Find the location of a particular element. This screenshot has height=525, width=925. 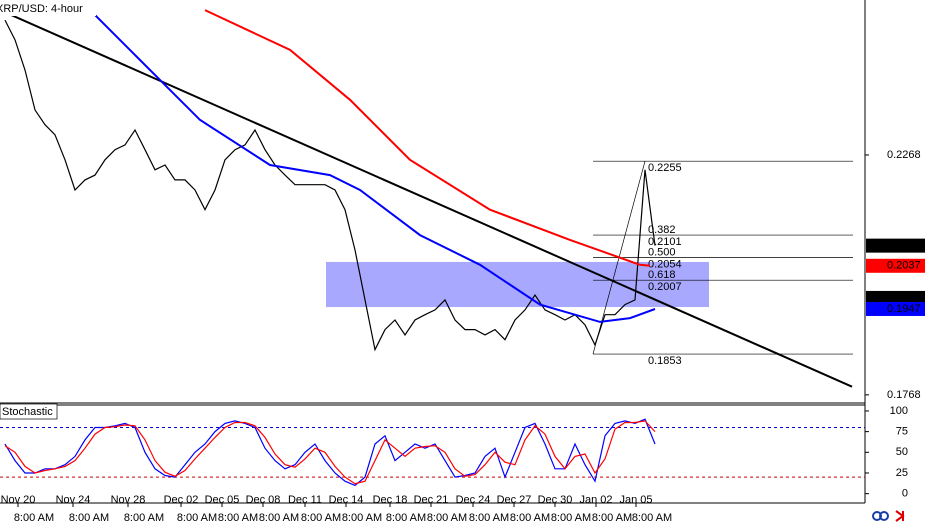

fib-ratio-label: 0.618 is located at coordinates (662, 275).